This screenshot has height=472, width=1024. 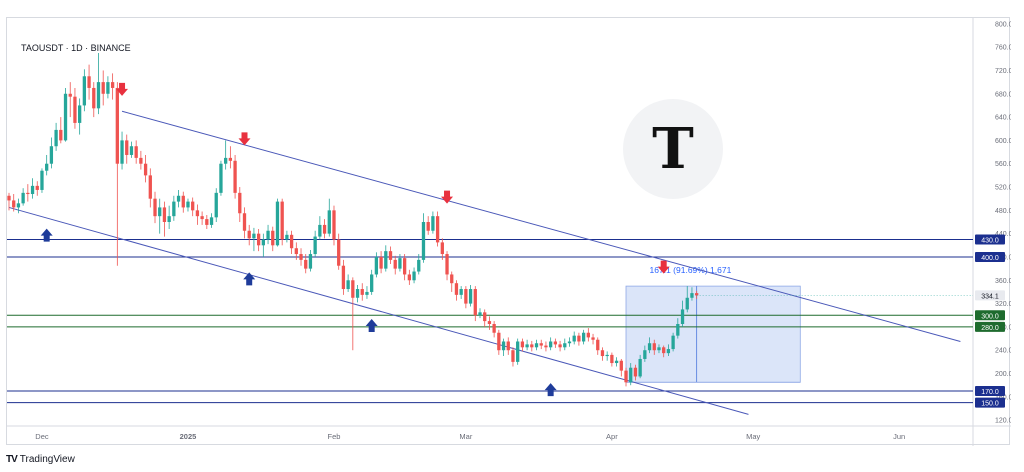 What do you see at coordinates (1003, 421) in the screenshot?
I see `y-tick-label: 120.0` at bounding box center [1003, 421].